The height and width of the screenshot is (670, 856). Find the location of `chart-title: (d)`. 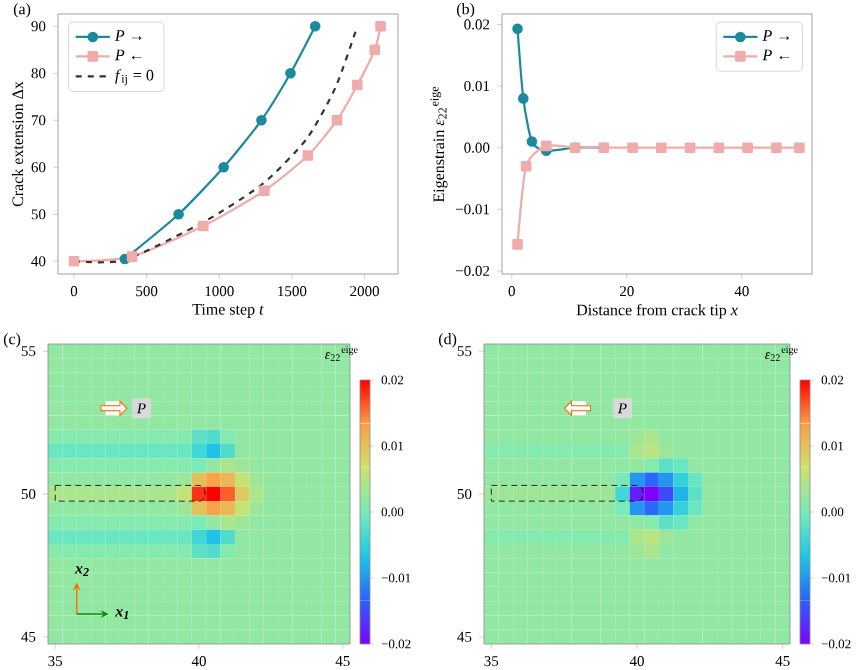

chart-title: (d) is located at coordinates (447, 340).